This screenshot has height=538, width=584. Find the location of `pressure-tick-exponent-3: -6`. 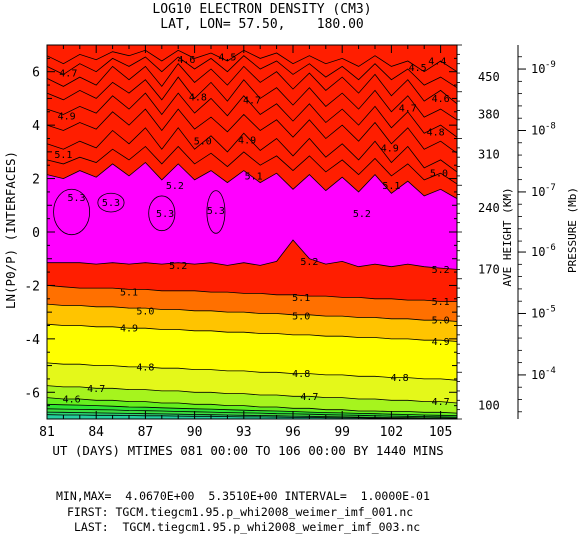

pressure-tick-exponent-3: -6 is located at coordinates (550, 248).